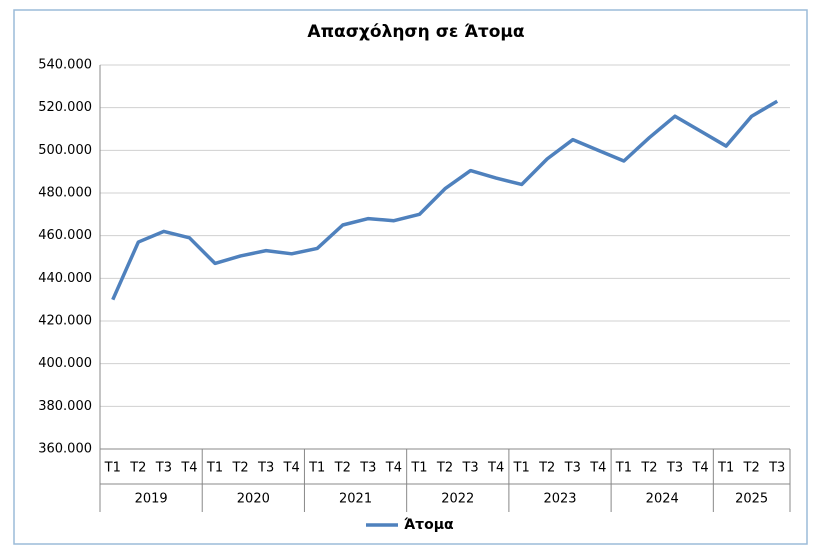  What do you see at coordinates (457, 499) in the screenshot?
I see `x-group-label: 2022` at bounding box center [457, 499].